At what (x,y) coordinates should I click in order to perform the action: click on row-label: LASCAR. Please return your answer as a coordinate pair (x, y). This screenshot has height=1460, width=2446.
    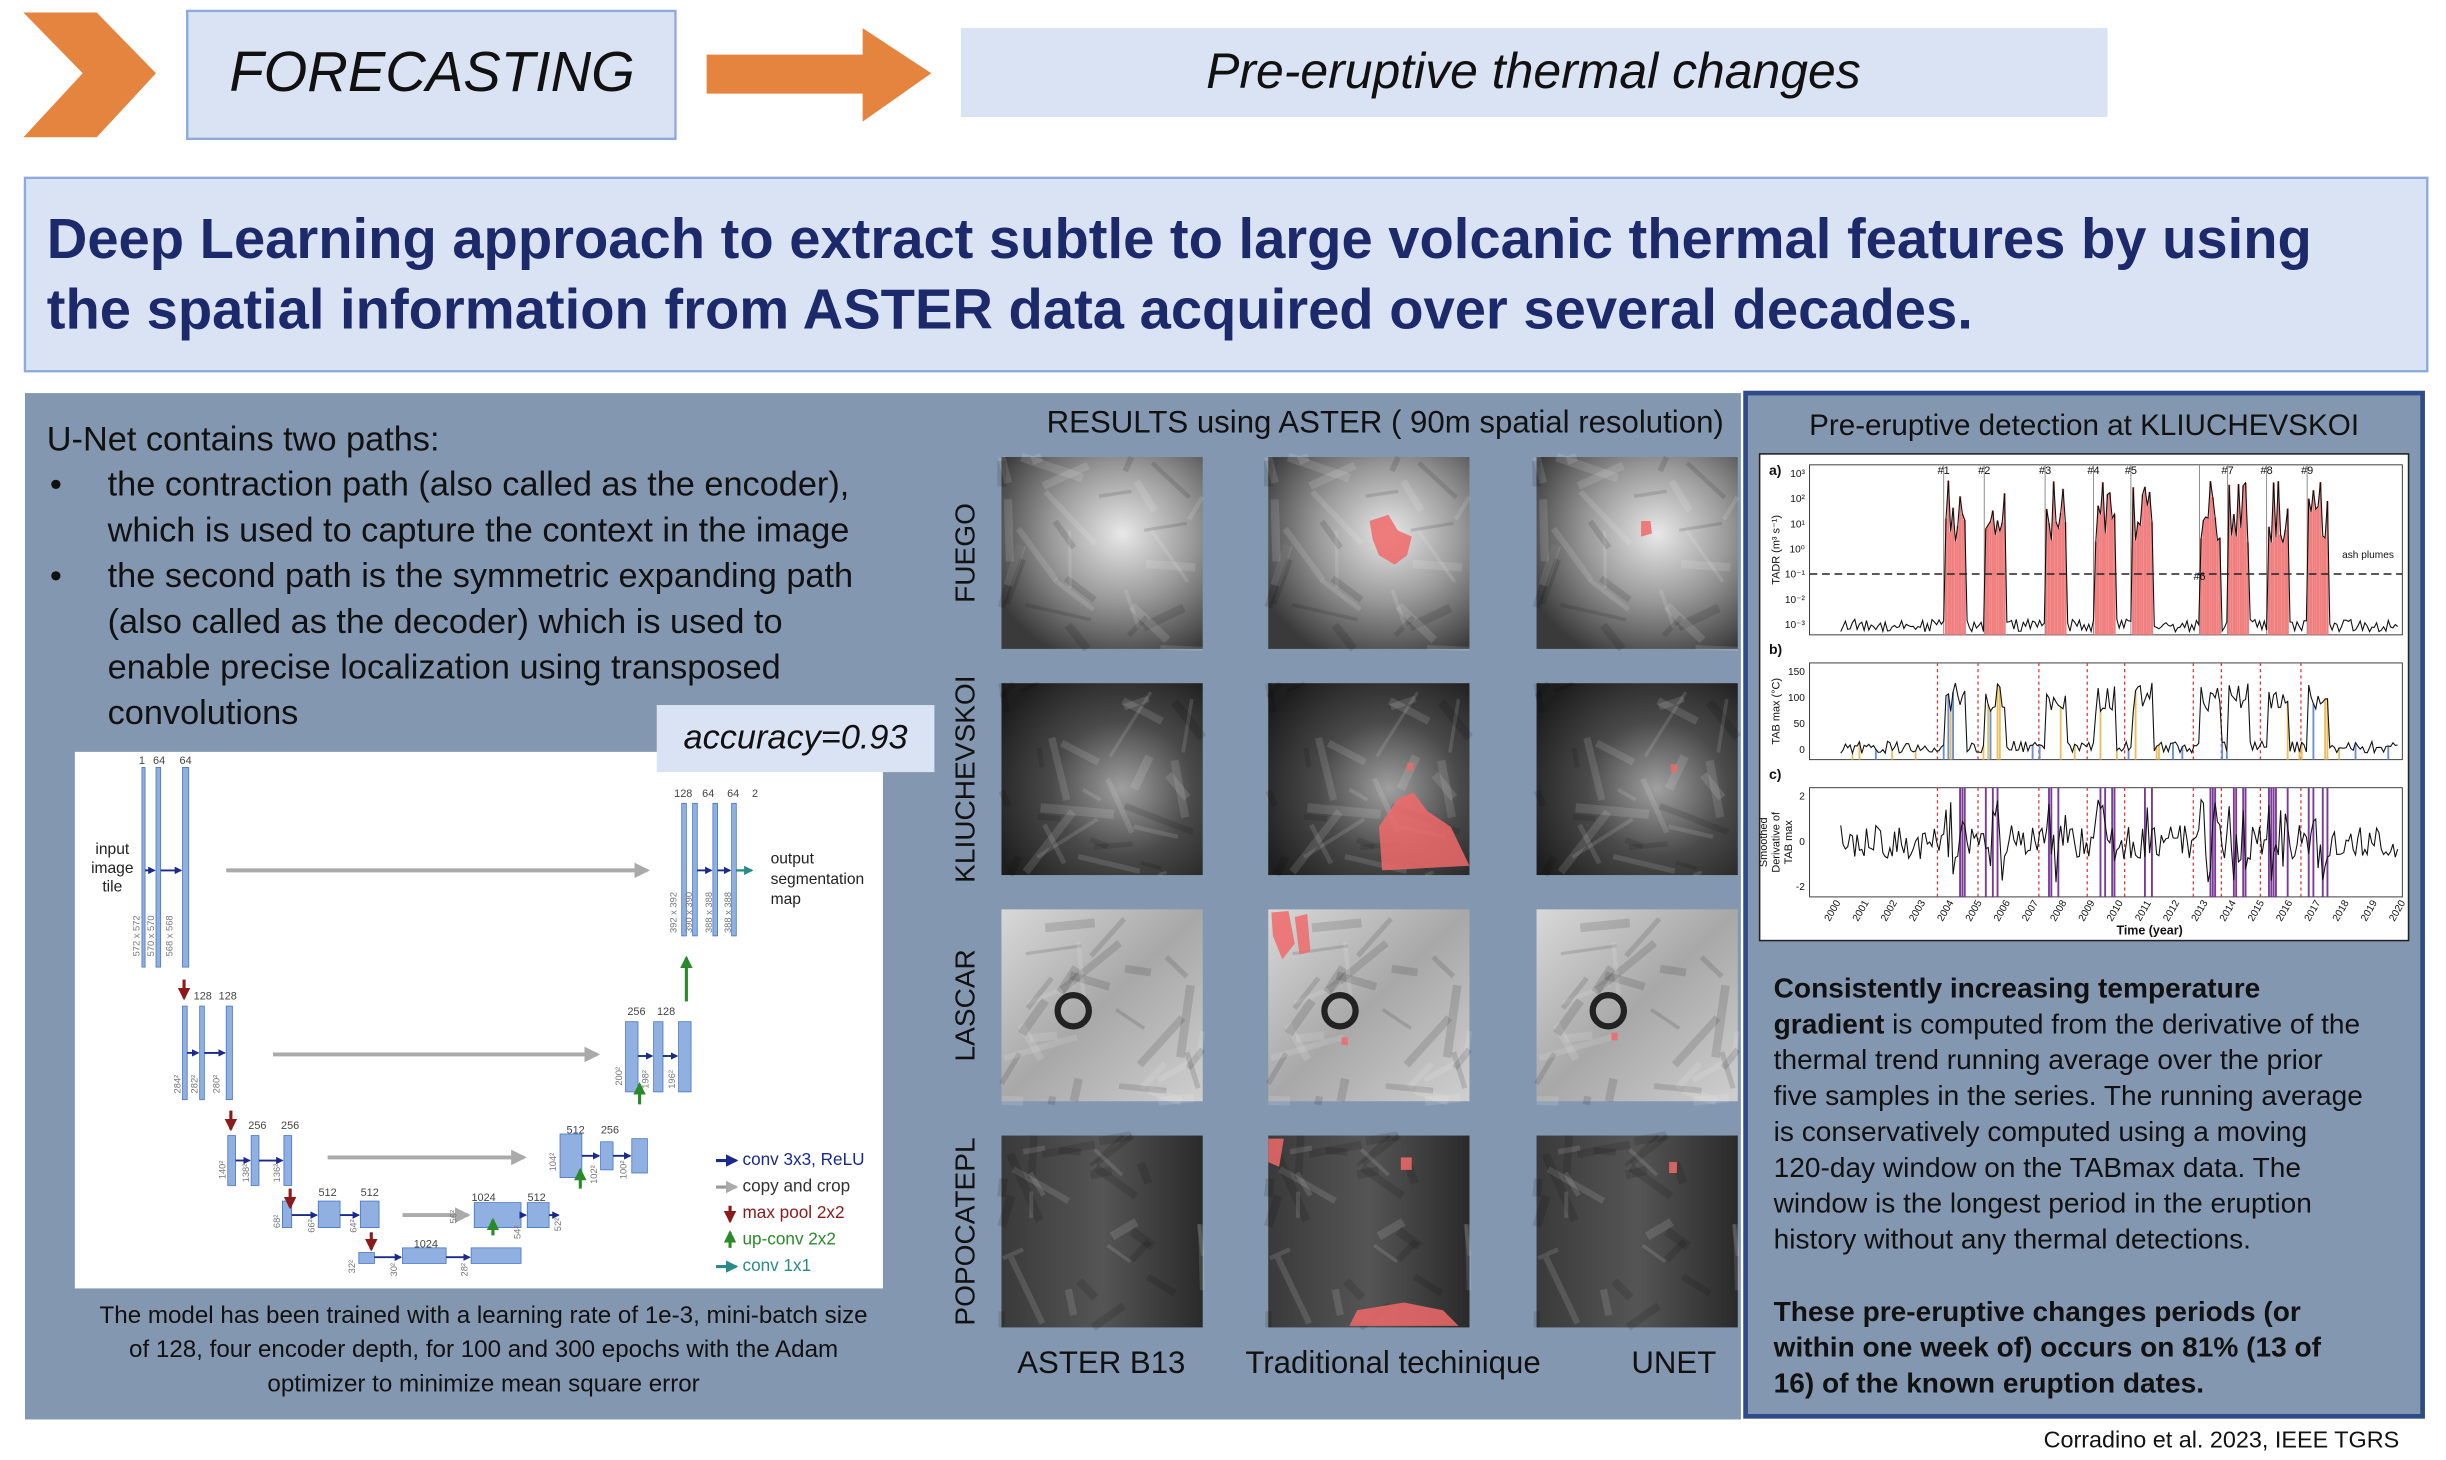
    Looking at the image, I should click on (965, 1005).